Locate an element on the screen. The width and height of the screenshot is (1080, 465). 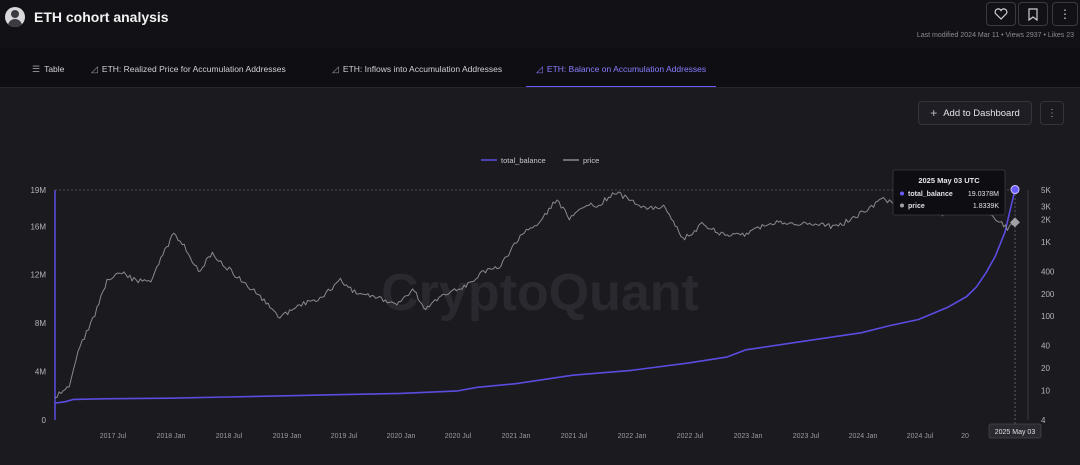
x-tick-label: 2023 Jan is located at coordinates (748, 436).